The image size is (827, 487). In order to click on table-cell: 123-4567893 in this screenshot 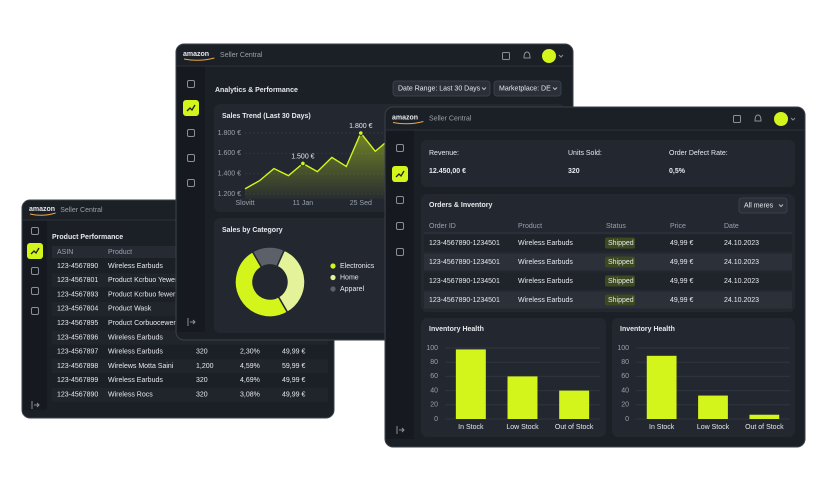, I will do `click(77, 294)`.